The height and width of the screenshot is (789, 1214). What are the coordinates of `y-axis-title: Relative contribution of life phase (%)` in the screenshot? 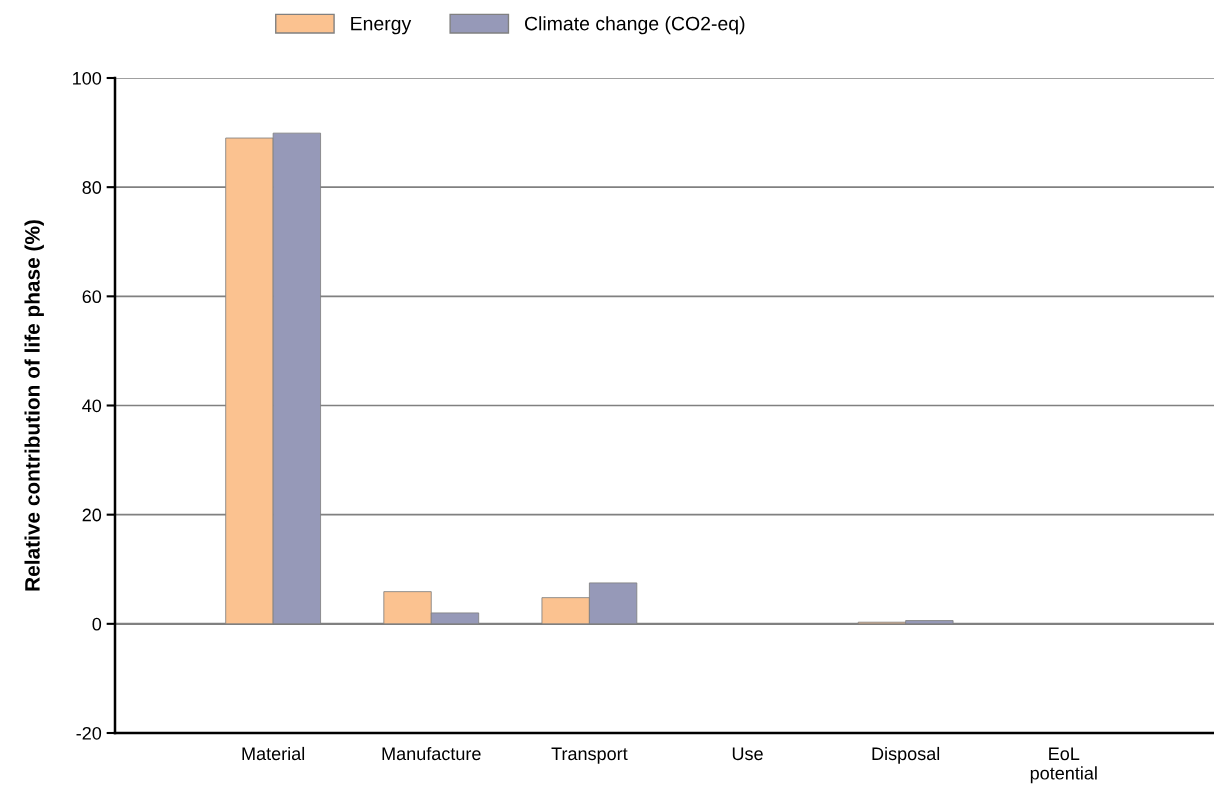 It's located at (34, 405).